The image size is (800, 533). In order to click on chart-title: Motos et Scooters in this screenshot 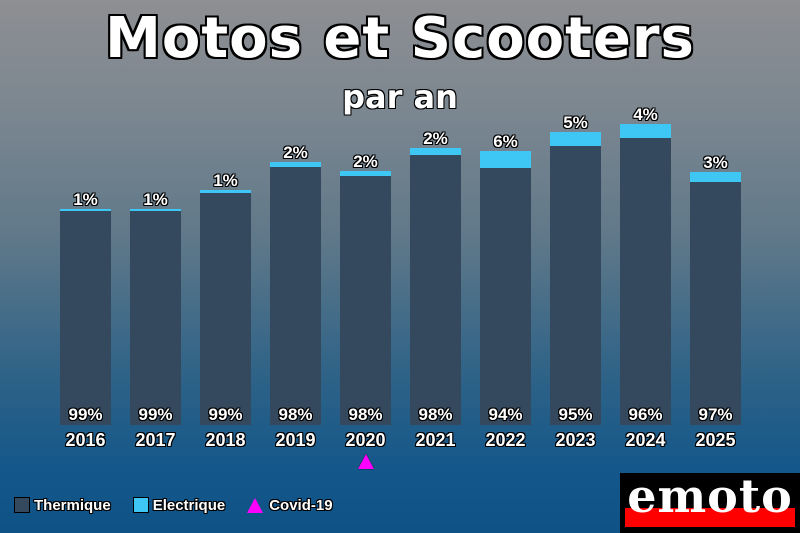, I will do `click(400, 38)`.